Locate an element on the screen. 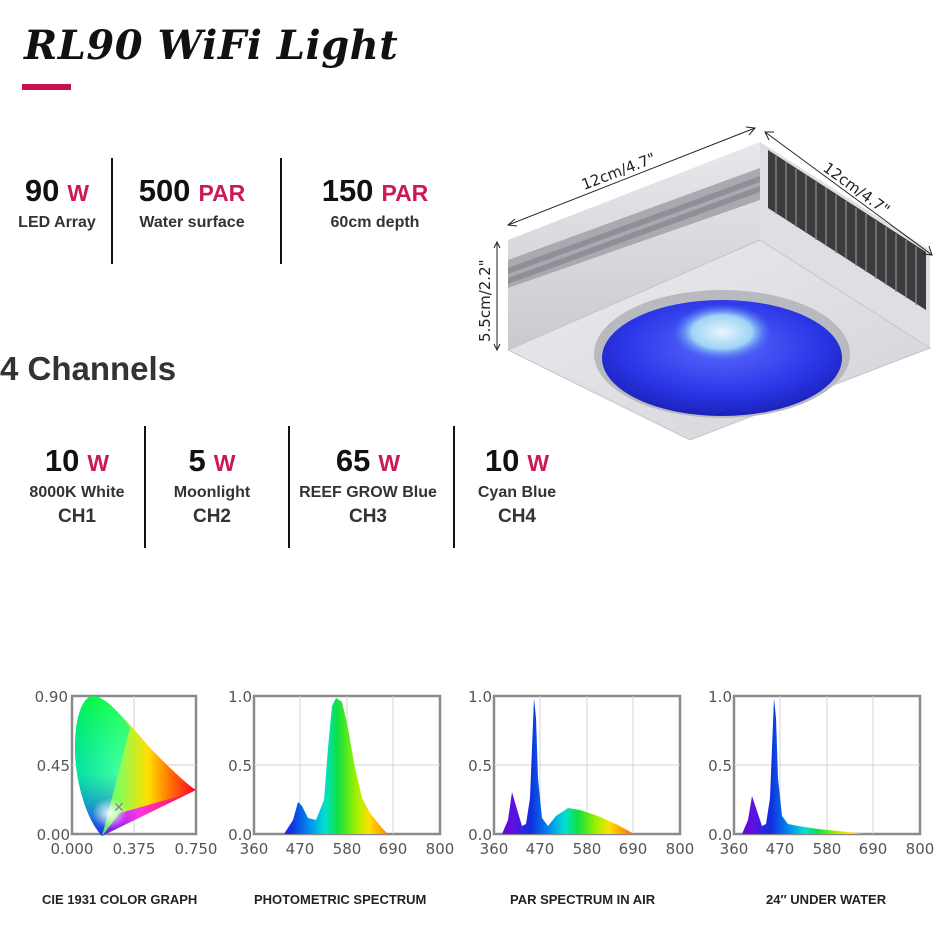 Image resolution: width=938 pixels, height=938 pixels. channel-id: CH4 is located at coordinates (516, 516).